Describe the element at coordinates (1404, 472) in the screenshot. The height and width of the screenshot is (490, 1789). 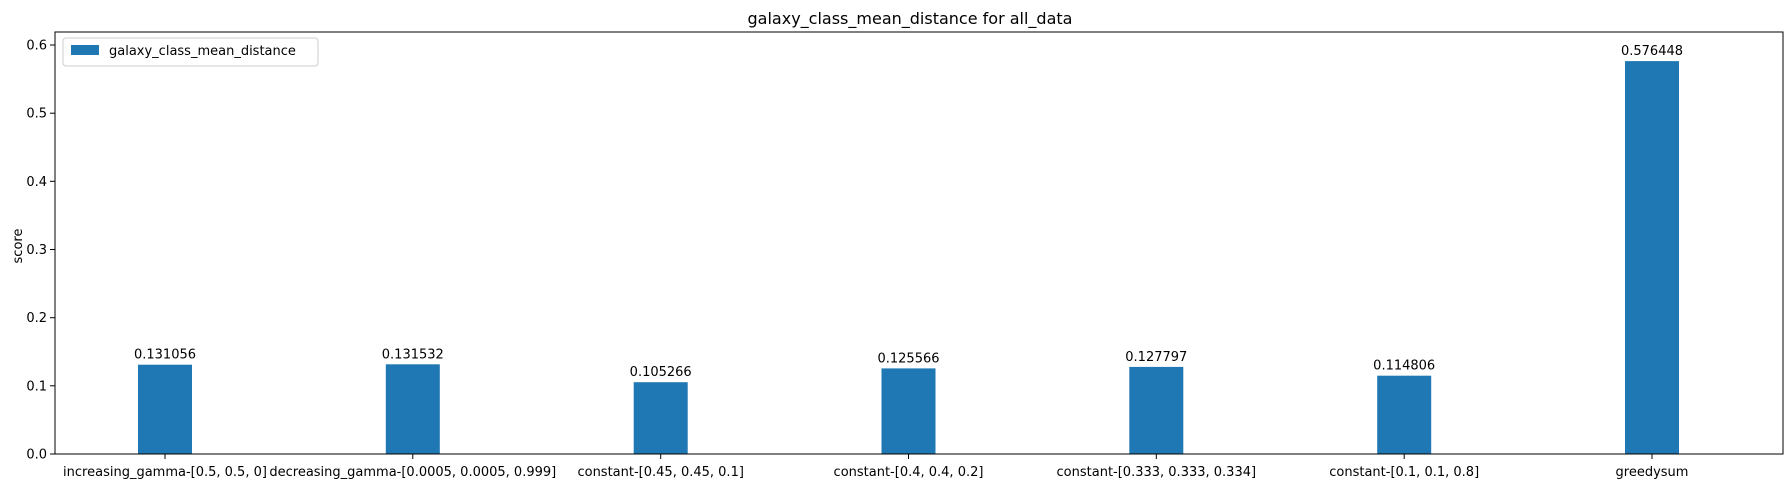
I see `x-tick-label: constant-[0.1, 0.1, 0.8]` at that location.